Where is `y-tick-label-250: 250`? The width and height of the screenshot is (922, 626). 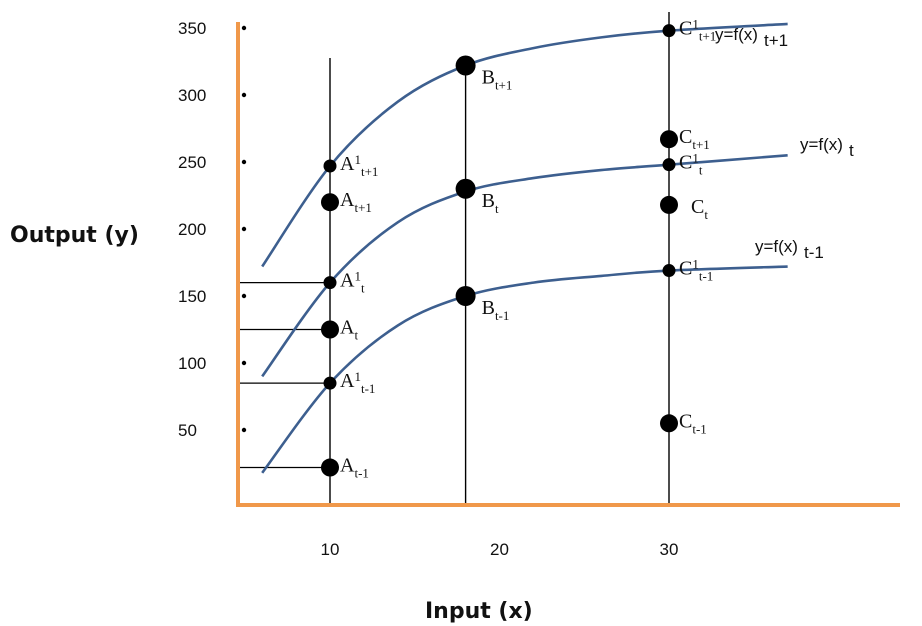
y-tick-label-250: 250 is located at coordinates (192, 162).